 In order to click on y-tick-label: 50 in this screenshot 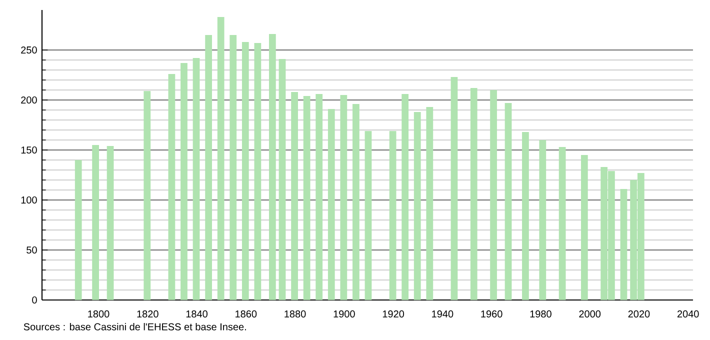, I will do `click(31, 250)`.